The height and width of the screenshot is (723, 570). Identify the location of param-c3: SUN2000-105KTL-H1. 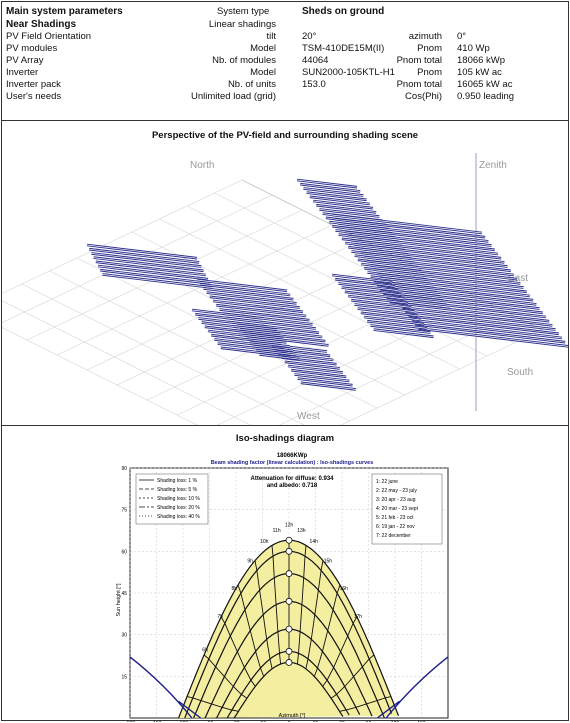
(348, 72).